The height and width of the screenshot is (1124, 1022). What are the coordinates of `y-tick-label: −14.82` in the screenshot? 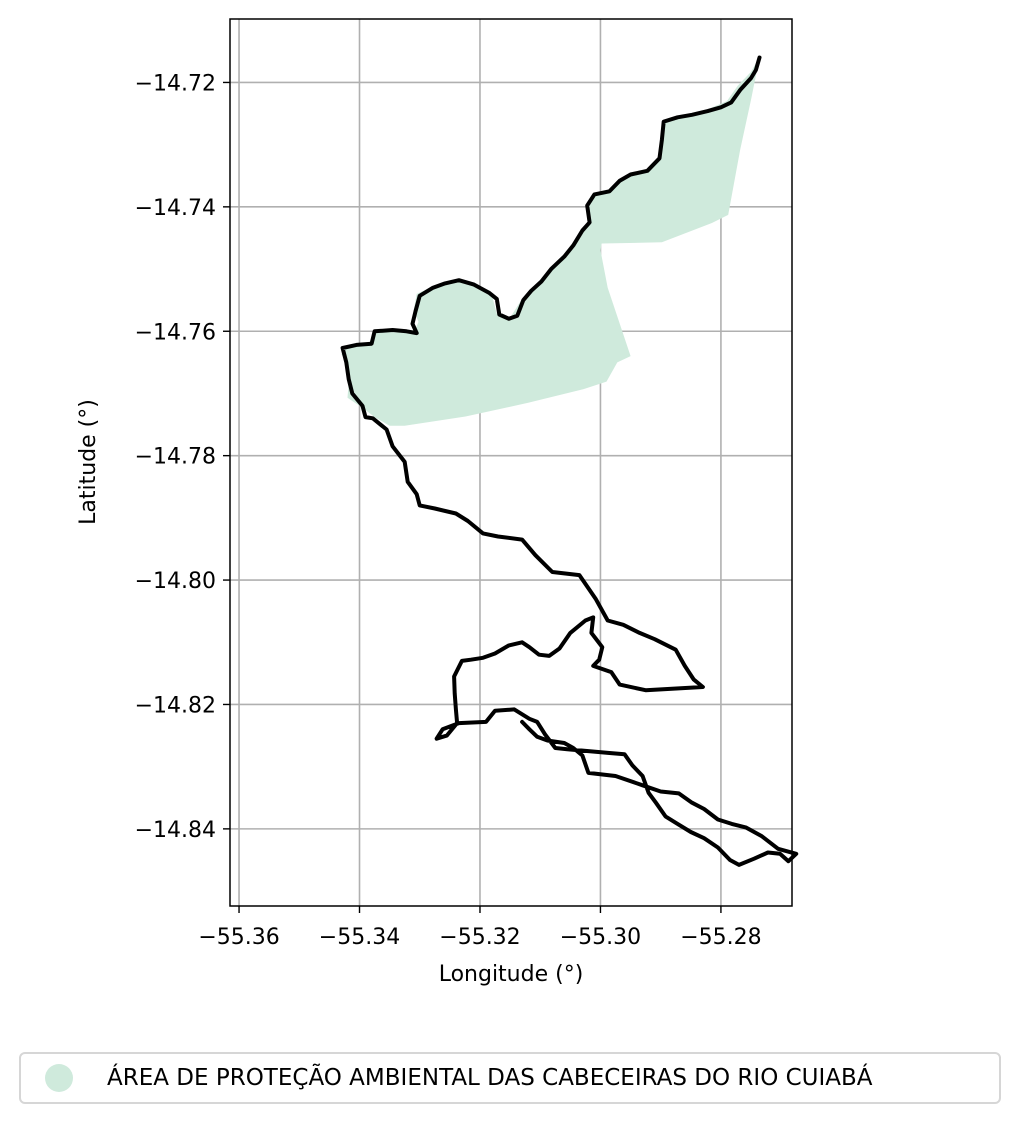 It's located at (175, 705).